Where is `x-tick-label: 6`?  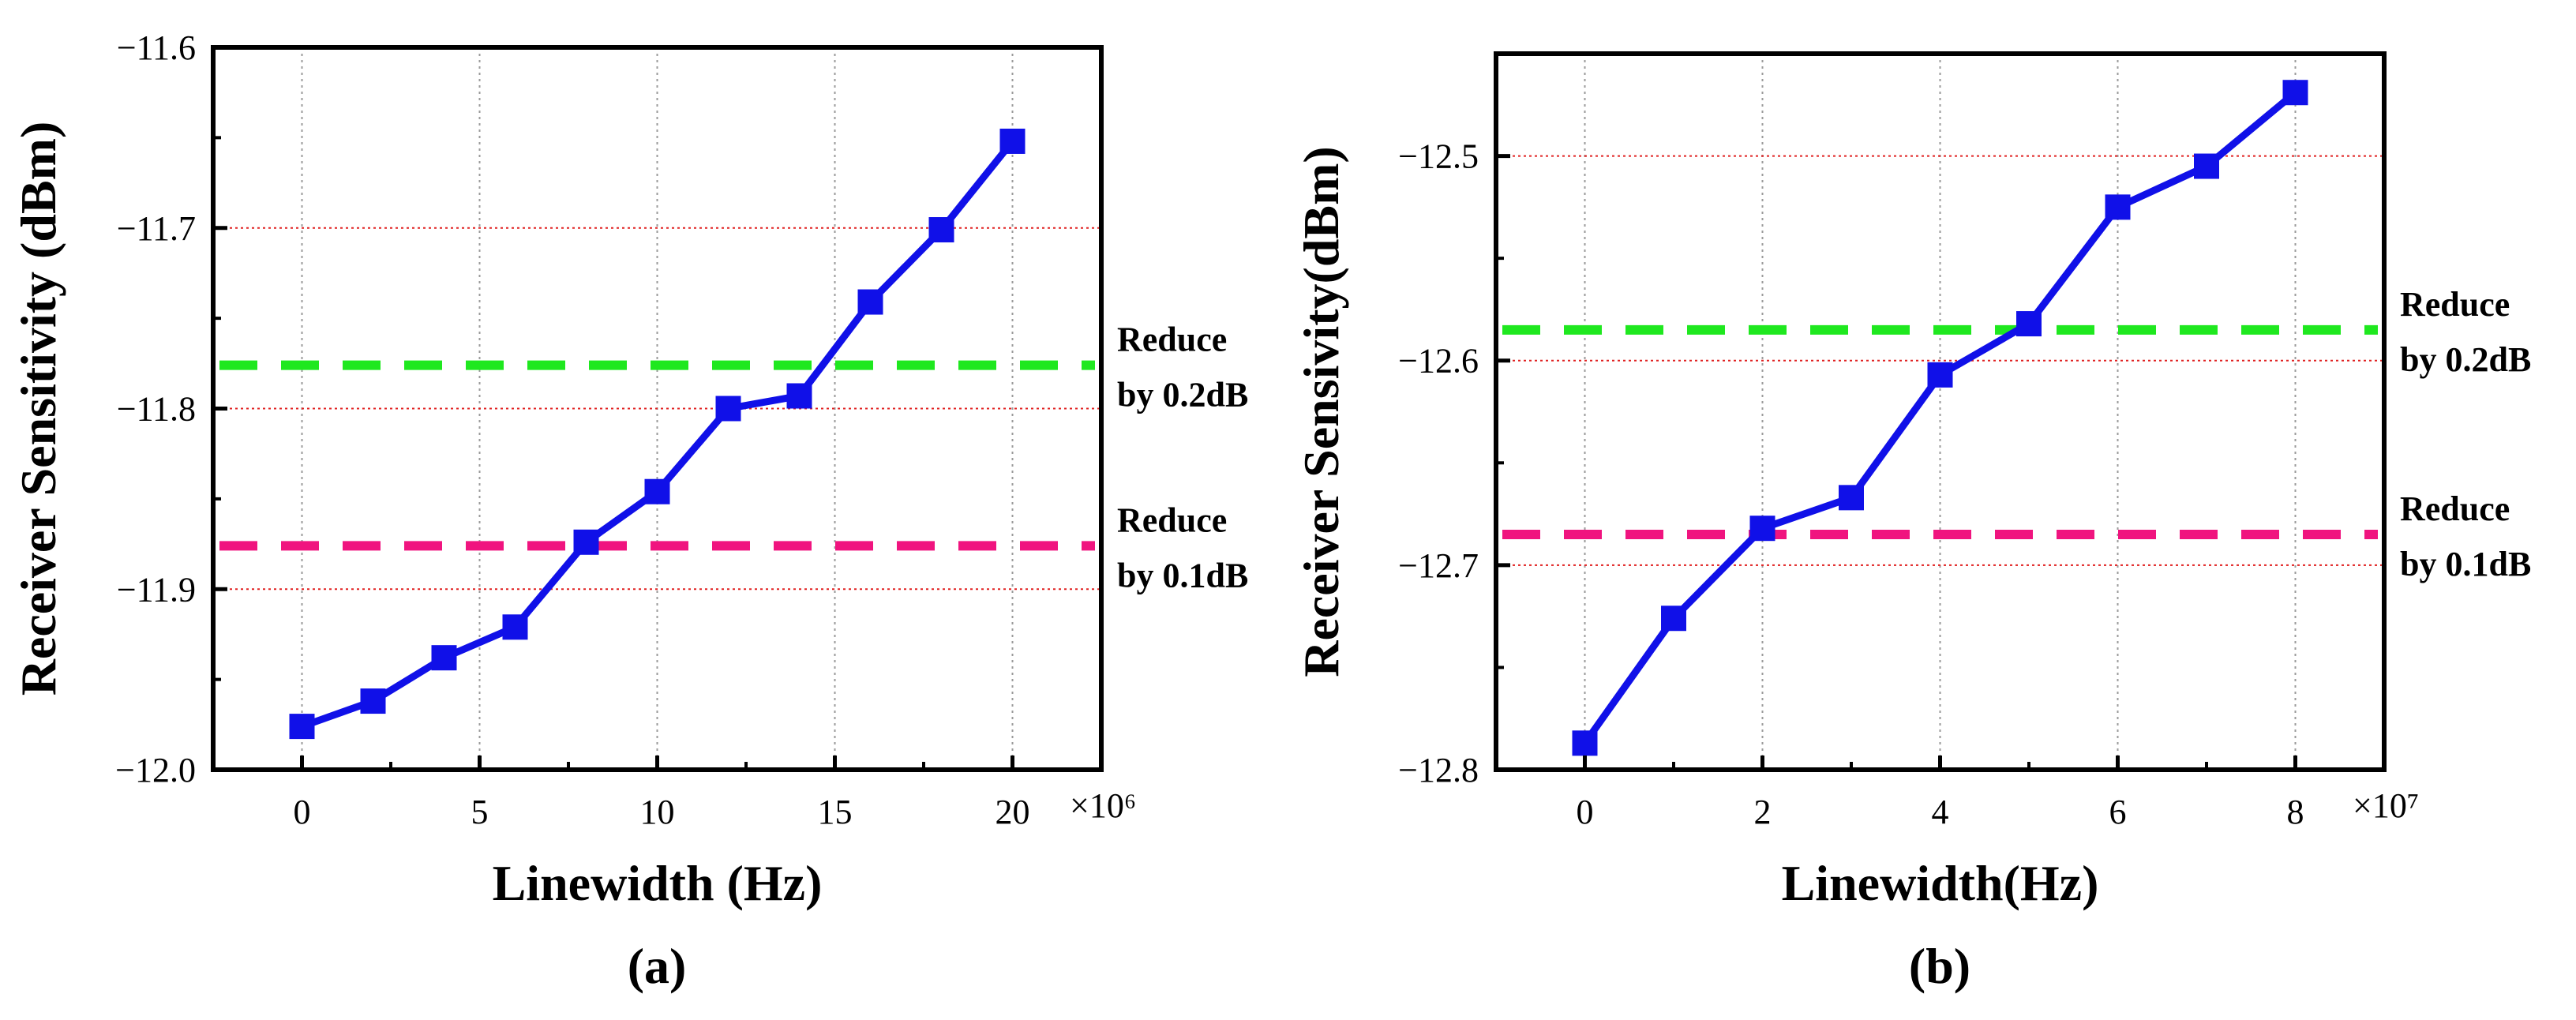
x-tick-label: 6 is located at coordinates (2118, 812).